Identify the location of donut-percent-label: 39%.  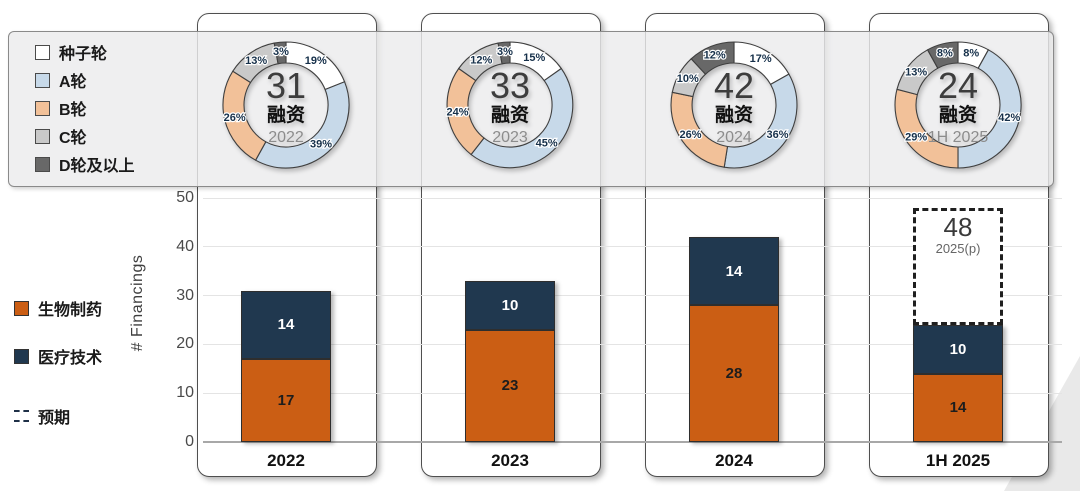
(321, 145).